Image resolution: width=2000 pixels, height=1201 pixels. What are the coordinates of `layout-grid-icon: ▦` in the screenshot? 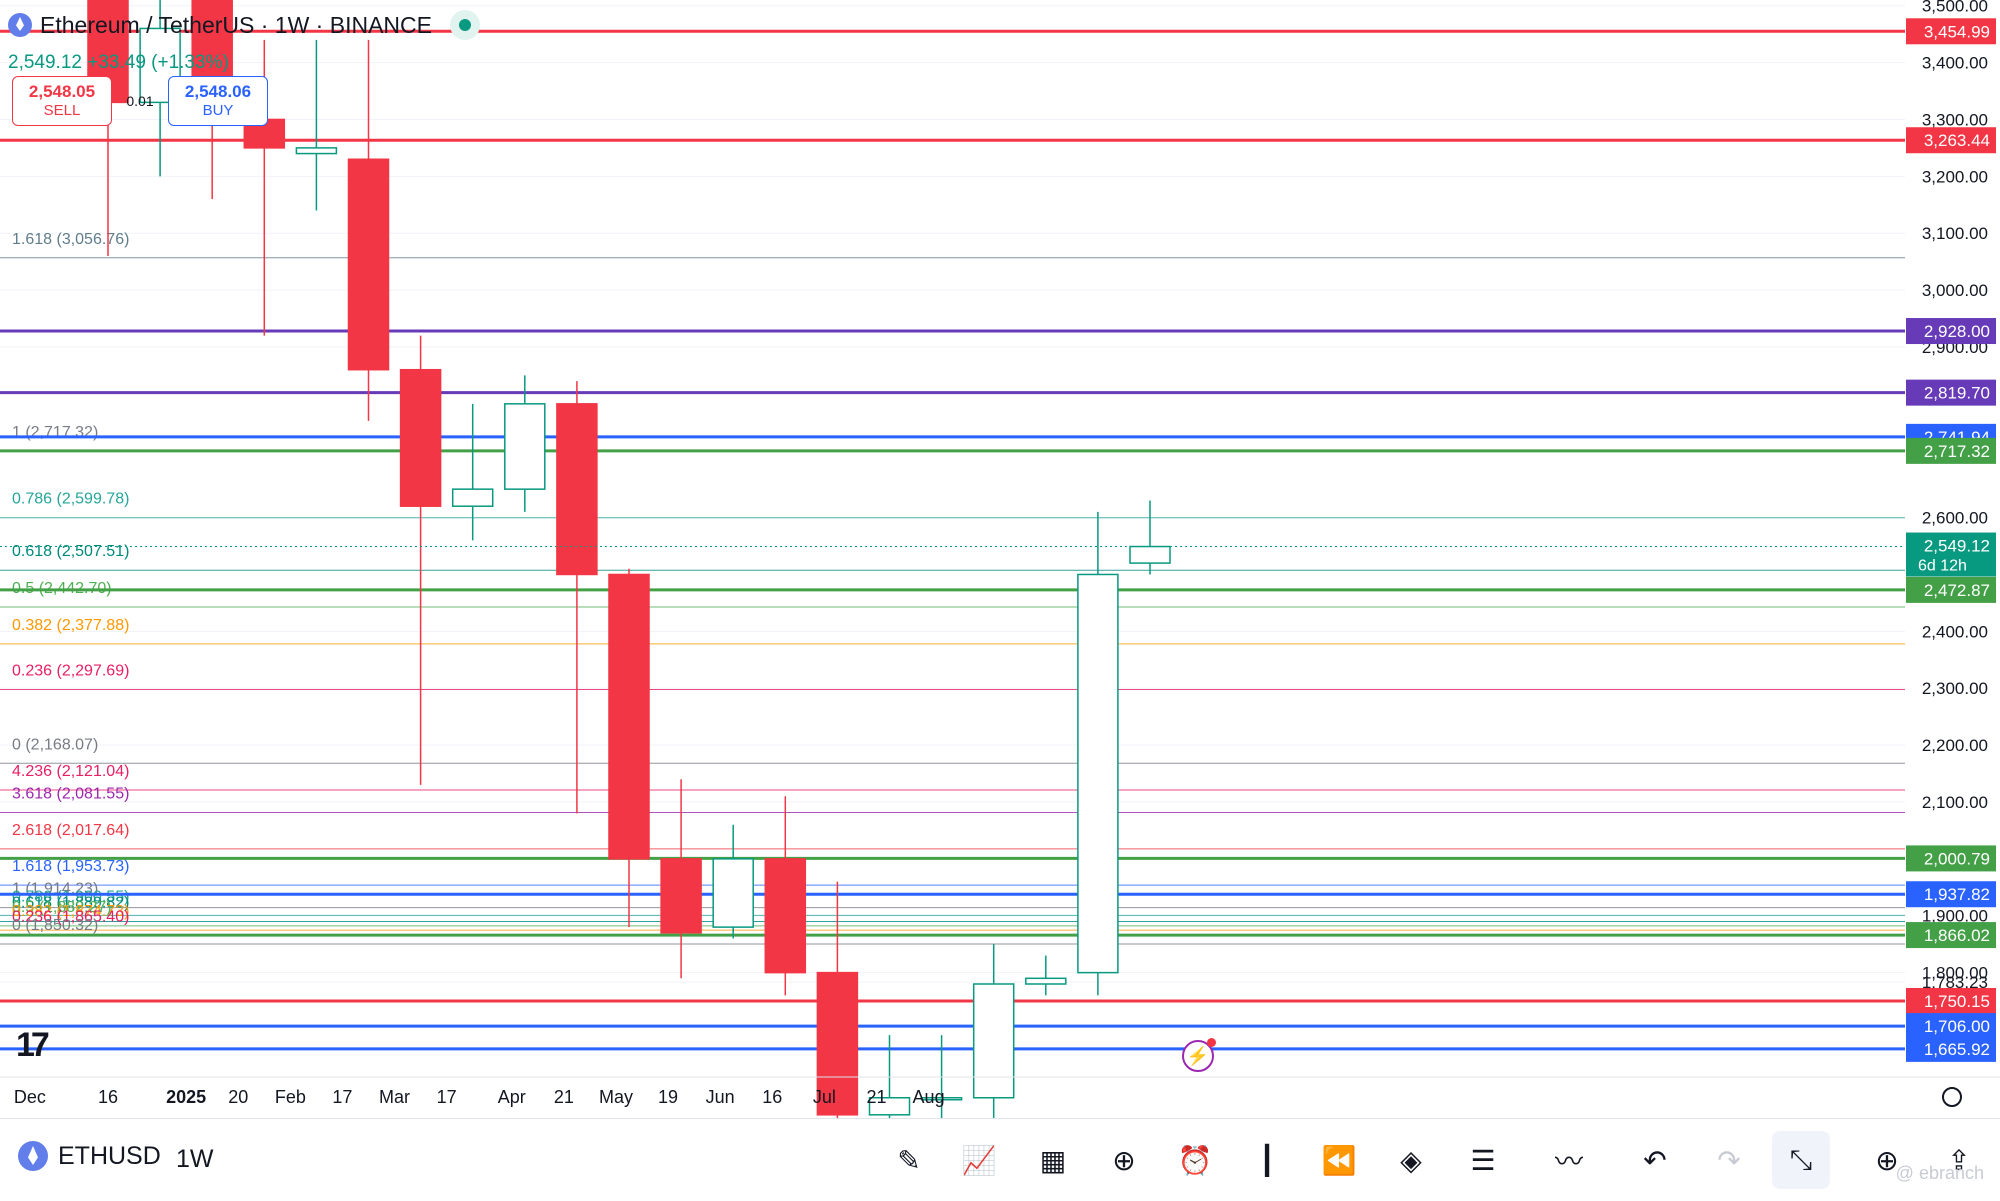 It's located at (1053, 1160).